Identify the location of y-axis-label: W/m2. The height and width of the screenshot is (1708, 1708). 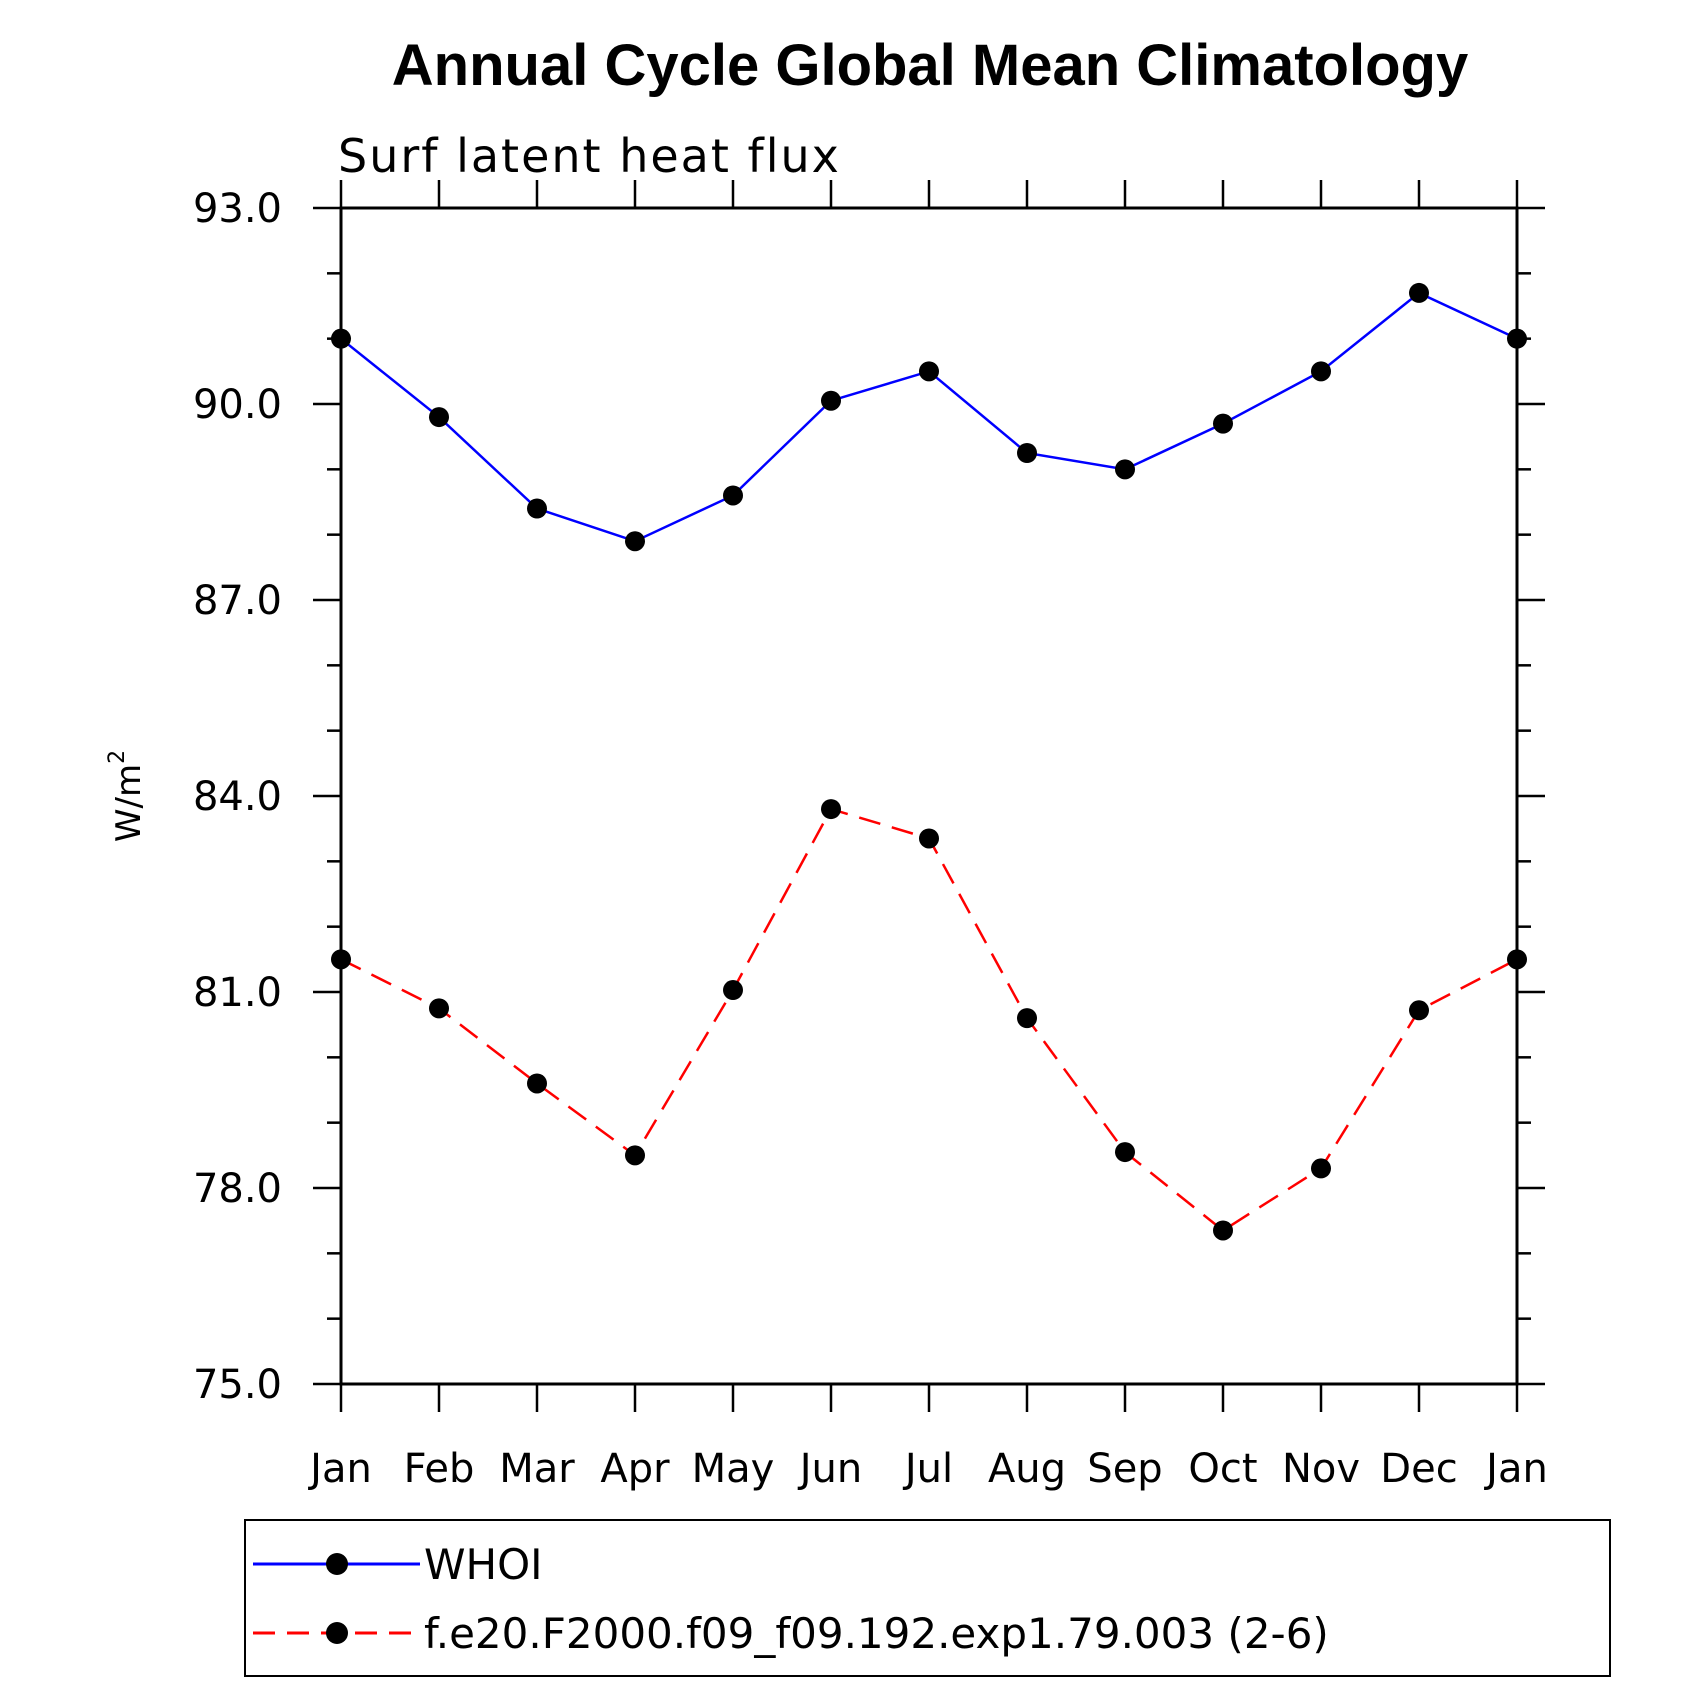
(127, 796).